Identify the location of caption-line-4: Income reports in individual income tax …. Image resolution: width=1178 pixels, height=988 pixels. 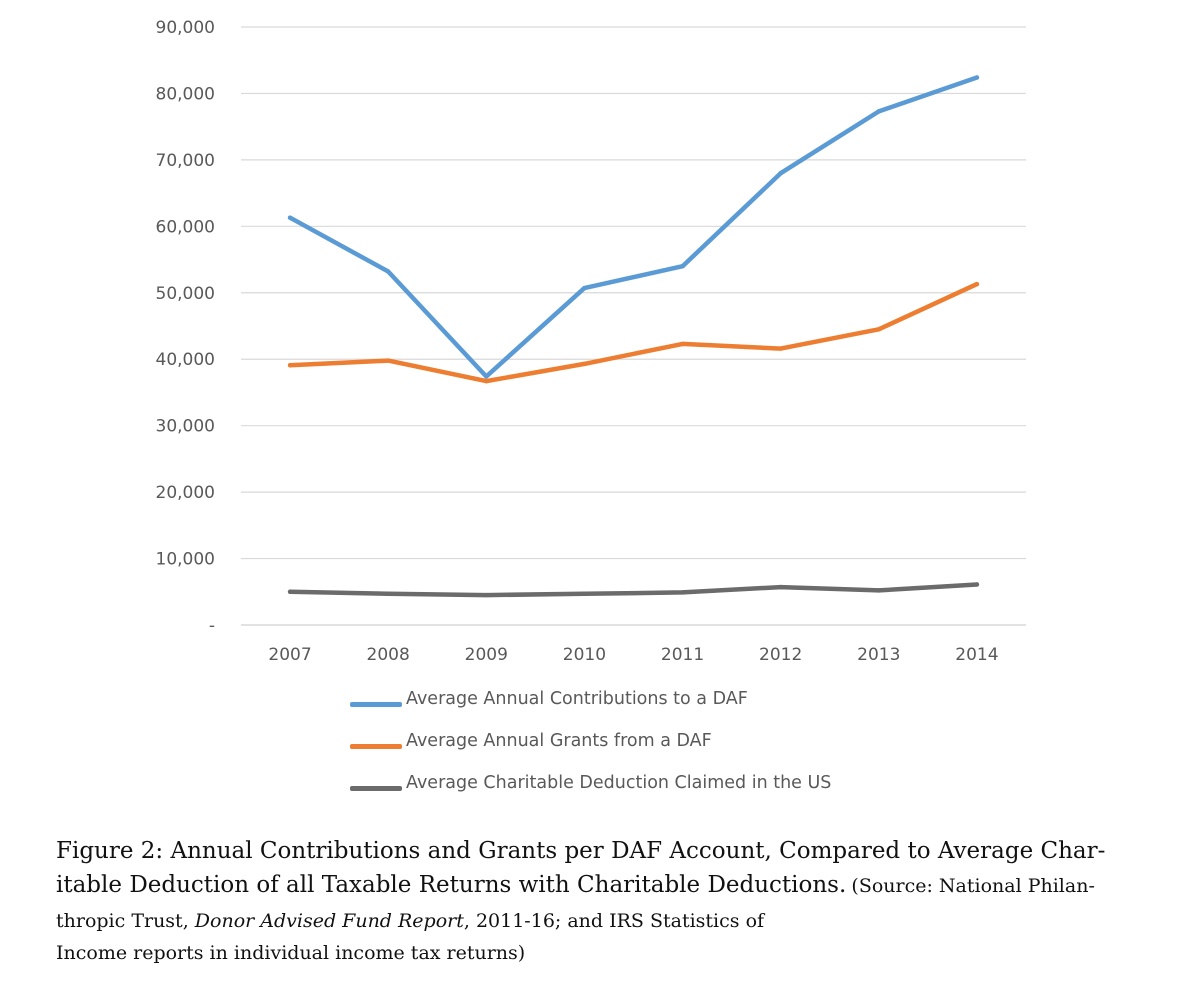
(291, 953).